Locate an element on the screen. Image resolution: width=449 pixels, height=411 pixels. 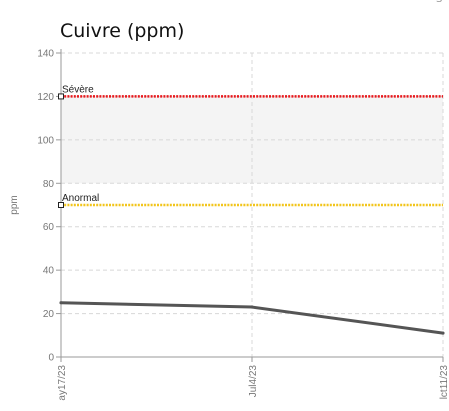
x-tick-label-2: lct11/23 is located at coordinates (444, 382).